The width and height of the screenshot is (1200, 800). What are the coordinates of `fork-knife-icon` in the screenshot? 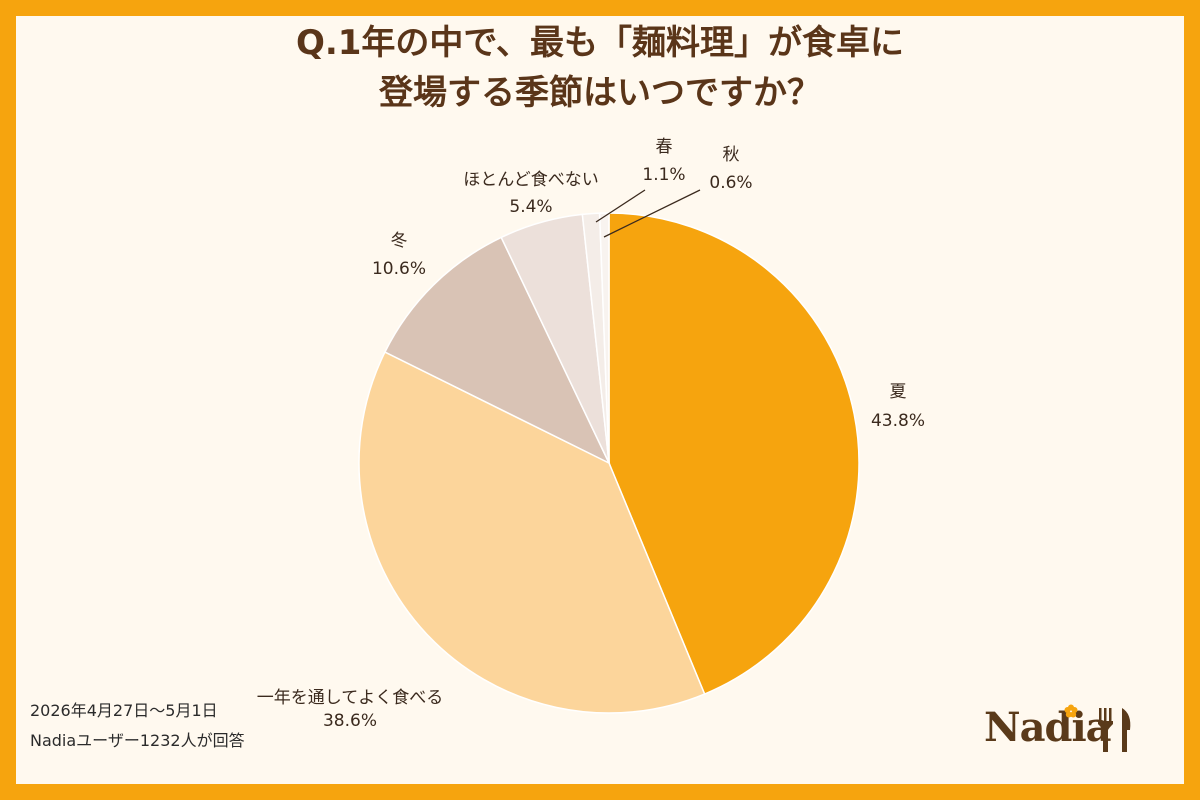 It's located at (1114, 730).